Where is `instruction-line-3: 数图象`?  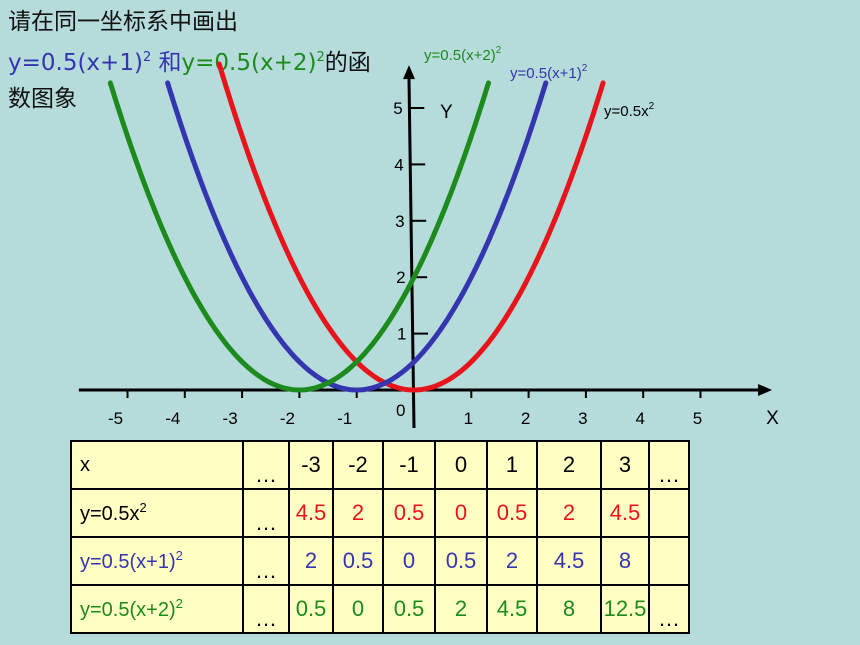 instruction-line-3: 数图象 is located at coordinates (42, 99).